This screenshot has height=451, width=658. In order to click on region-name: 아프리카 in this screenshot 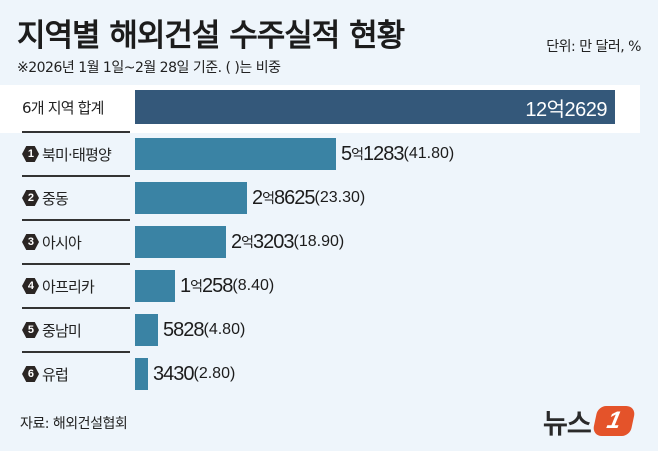, I will do `click(68, 286)`.